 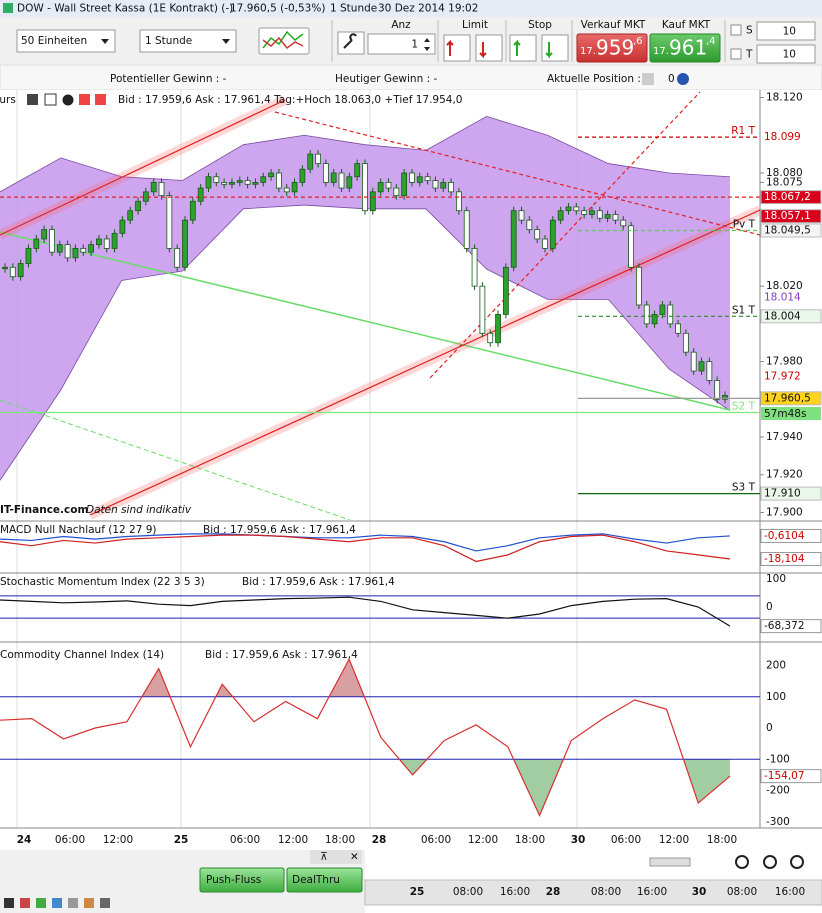 I want to click on cci-fill-low, so click(x=365, y=787).